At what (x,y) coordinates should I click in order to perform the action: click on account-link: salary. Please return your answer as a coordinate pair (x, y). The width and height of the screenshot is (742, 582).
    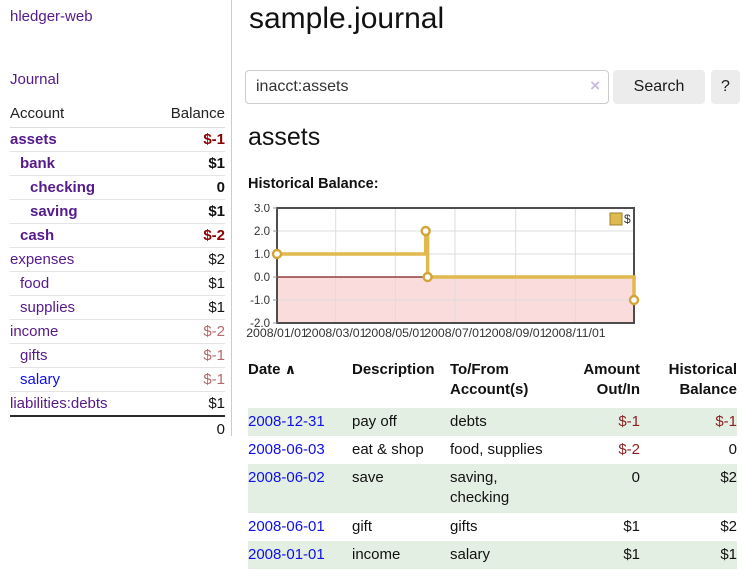
    Looking at the image, I should click on (40, 379).